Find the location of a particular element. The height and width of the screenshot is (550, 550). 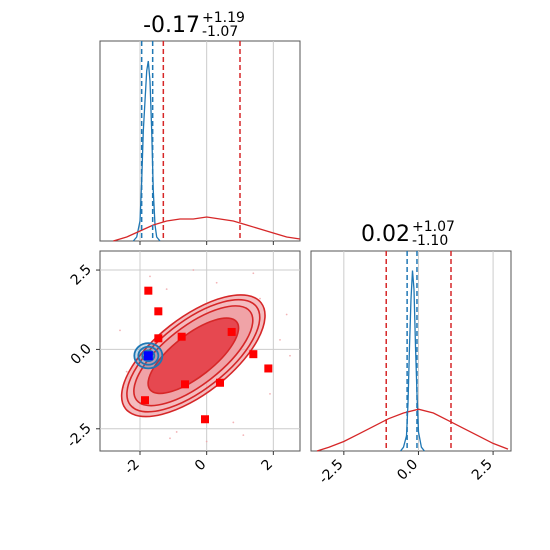

marginal-param1-title-median: -0.17 is located at coordinates (171, 25).